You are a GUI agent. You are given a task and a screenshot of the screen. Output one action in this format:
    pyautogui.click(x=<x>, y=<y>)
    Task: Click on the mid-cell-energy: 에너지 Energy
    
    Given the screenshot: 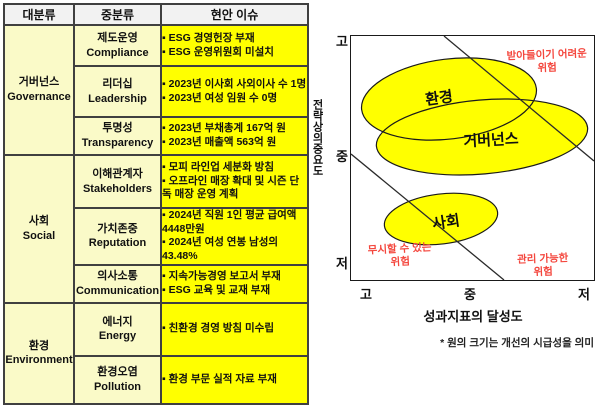 What is the action you would take?
    pyautogui.click(x=117, y=329)
    